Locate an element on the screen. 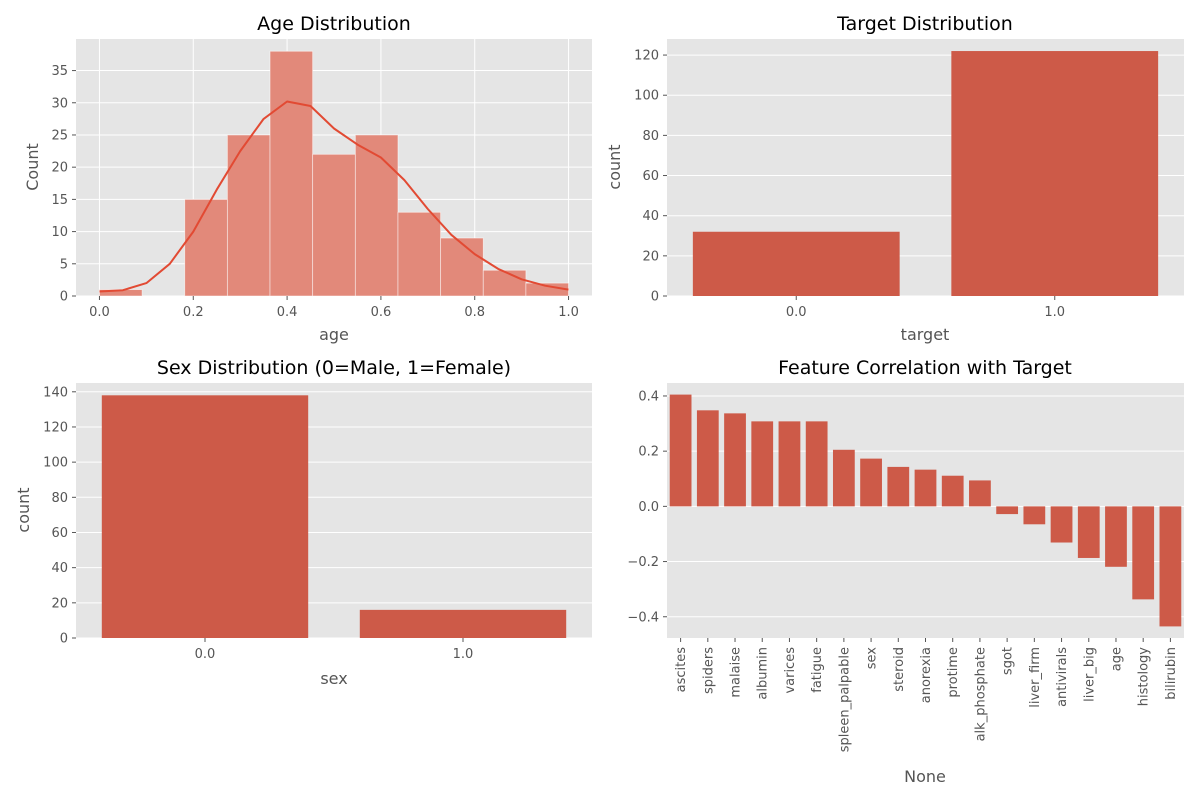 The image size is (1200, 800). x-tick-label: 0.2 is located at coordinates (193, 312).